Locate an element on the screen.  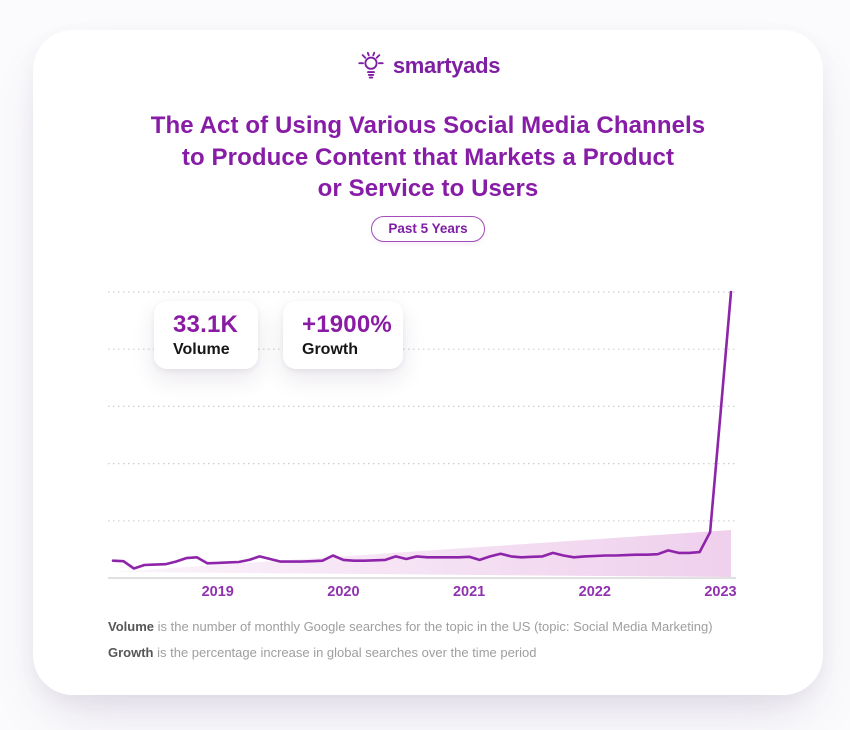
volume-value: 33.1K is located at coordinates (206, 324).